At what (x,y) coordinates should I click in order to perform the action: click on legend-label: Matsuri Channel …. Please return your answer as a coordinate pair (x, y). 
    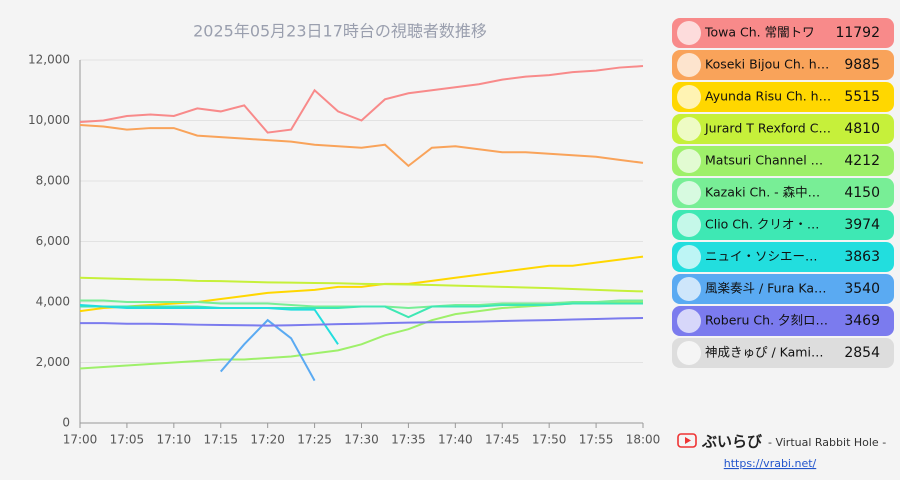
    Looking at the image, I should click on (764, 160).